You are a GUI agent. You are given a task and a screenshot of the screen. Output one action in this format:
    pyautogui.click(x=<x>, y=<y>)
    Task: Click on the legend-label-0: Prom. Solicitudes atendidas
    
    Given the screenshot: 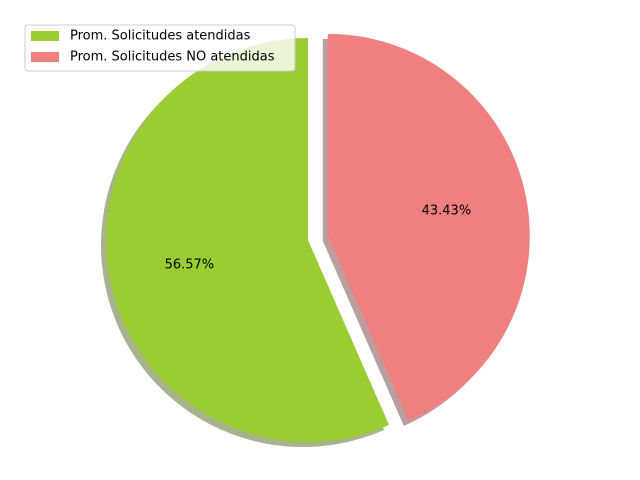 What is the action you would take?
    pyautogui.click(x=160, y=36)
    